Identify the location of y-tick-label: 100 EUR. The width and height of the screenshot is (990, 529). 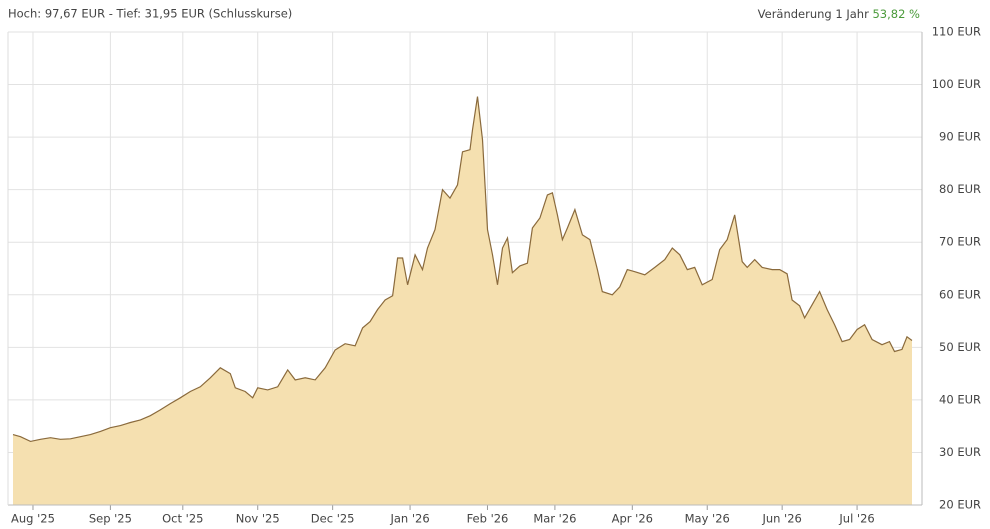
(956, 84).